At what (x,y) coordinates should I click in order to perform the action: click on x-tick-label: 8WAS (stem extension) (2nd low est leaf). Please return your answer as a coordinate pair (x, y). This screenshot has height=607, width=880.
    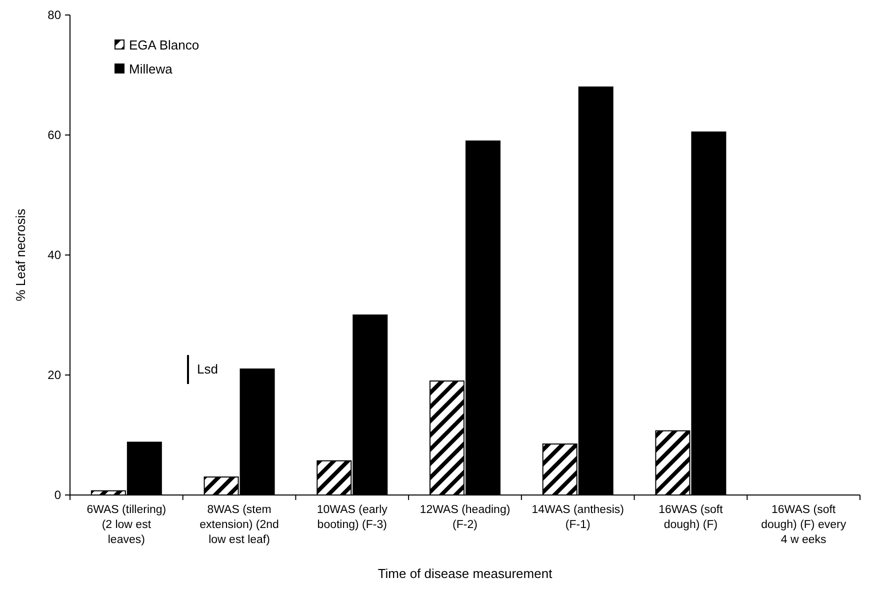
    Looking at the image, I should click on (239, 525).